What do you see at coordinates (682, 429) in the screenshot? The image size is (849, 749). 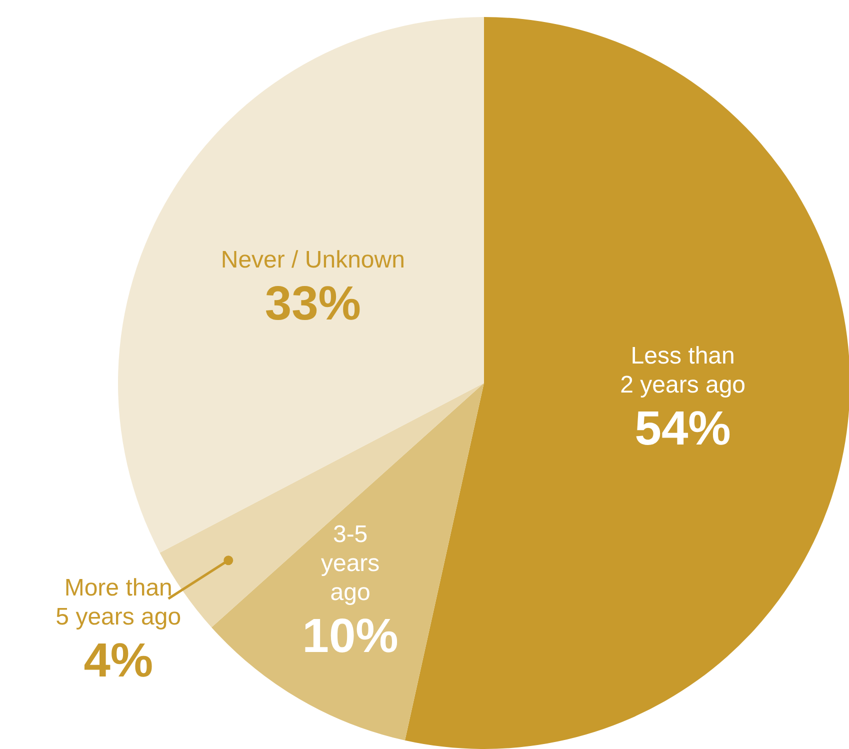 I see `data-label: 54%` at bounding box center [682, 429].